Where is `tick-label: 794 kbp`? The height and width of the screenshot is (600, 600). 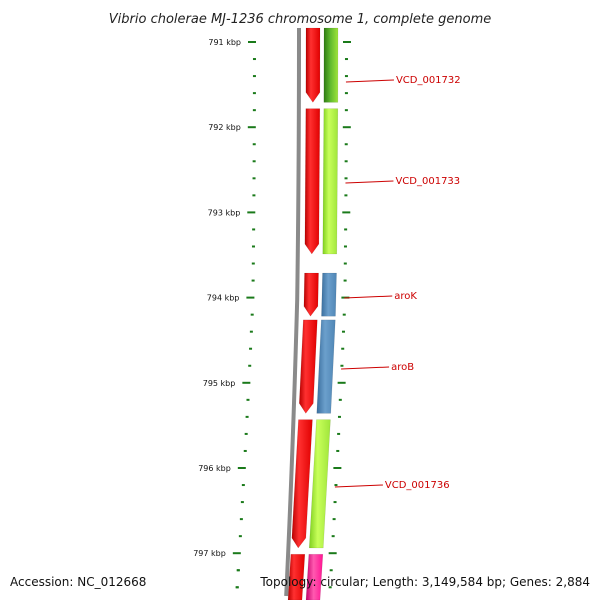
tick-label: 794 kbp is located at coordinates (223, 298).